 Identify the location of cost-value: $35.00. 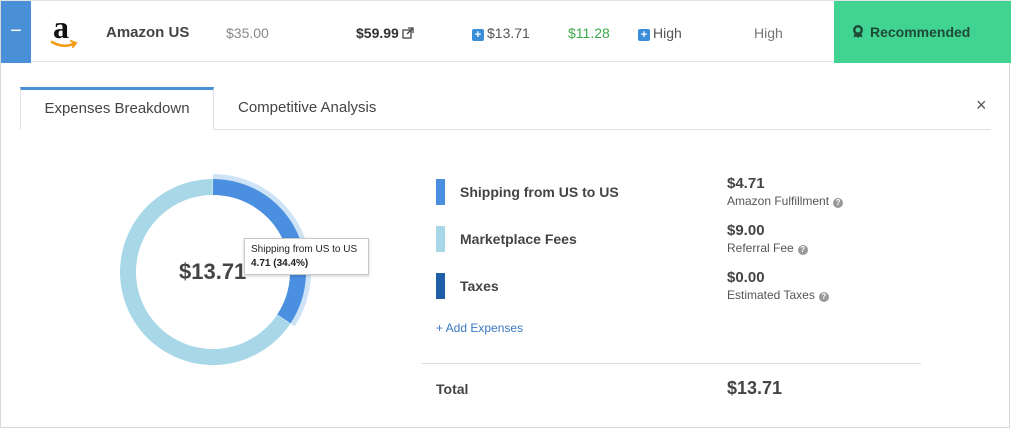
(247, 33).